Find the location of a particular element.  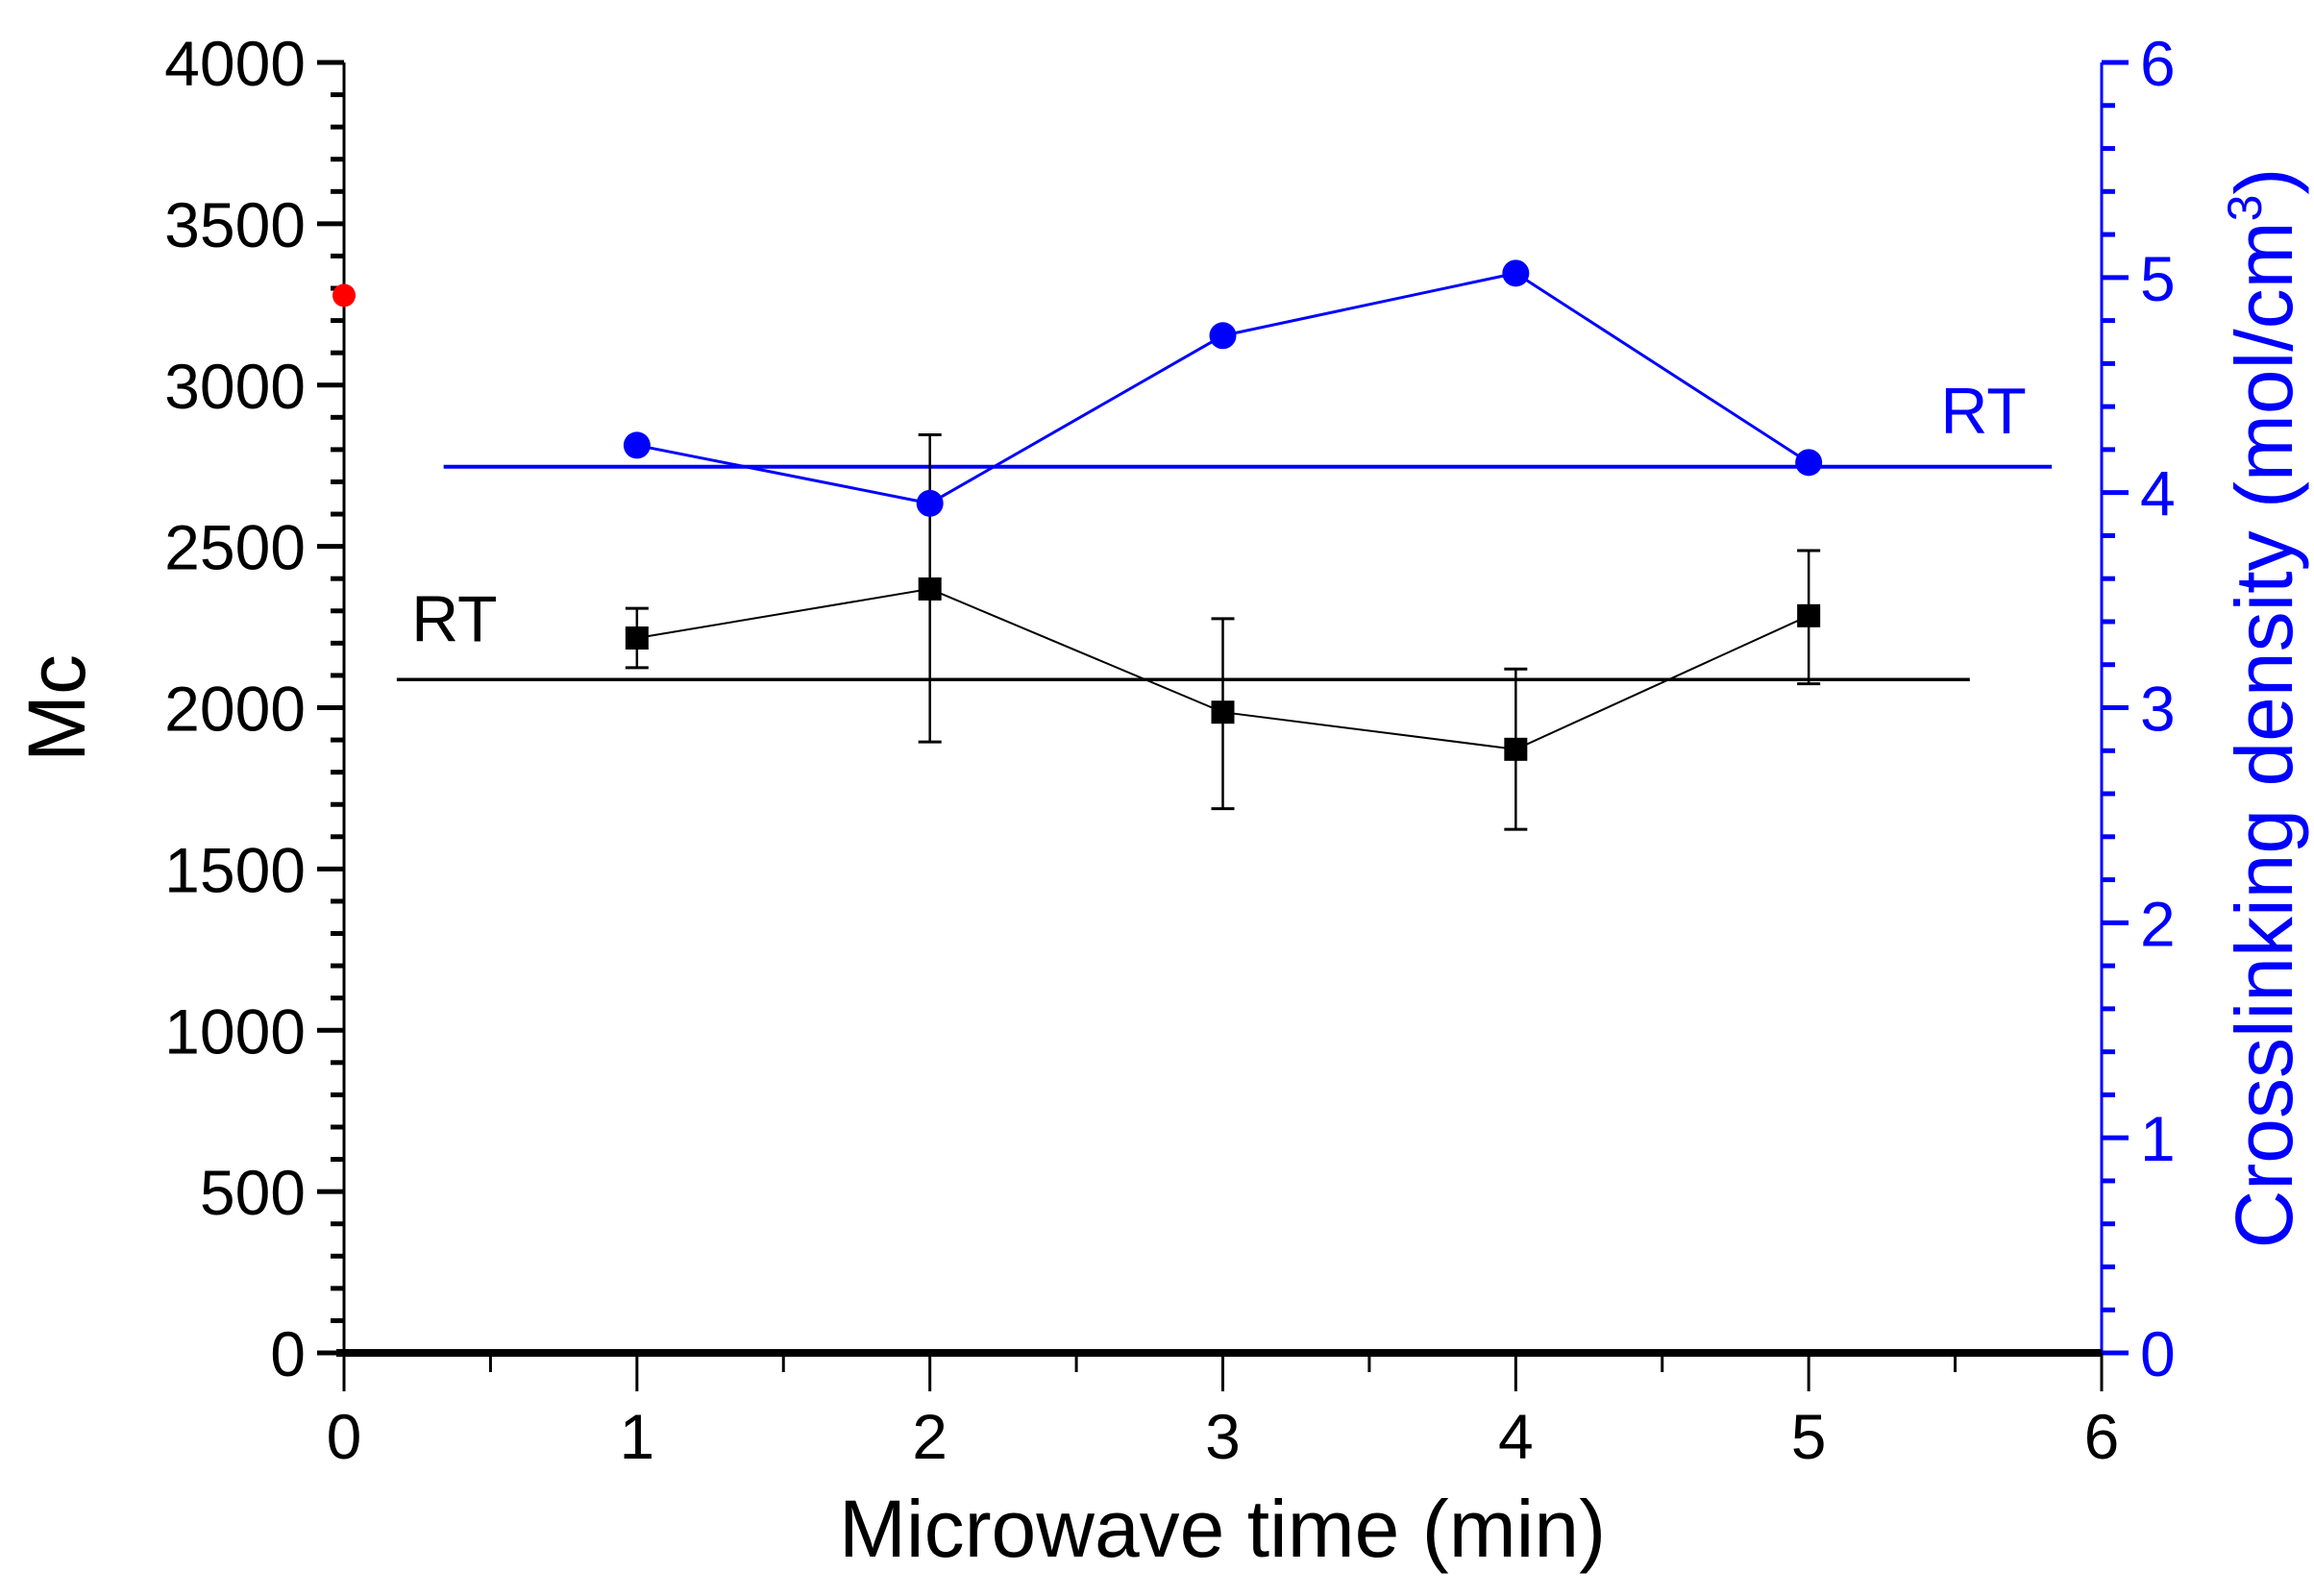

y-right-title-sup: 3 is located at coordinates (2245, 208).